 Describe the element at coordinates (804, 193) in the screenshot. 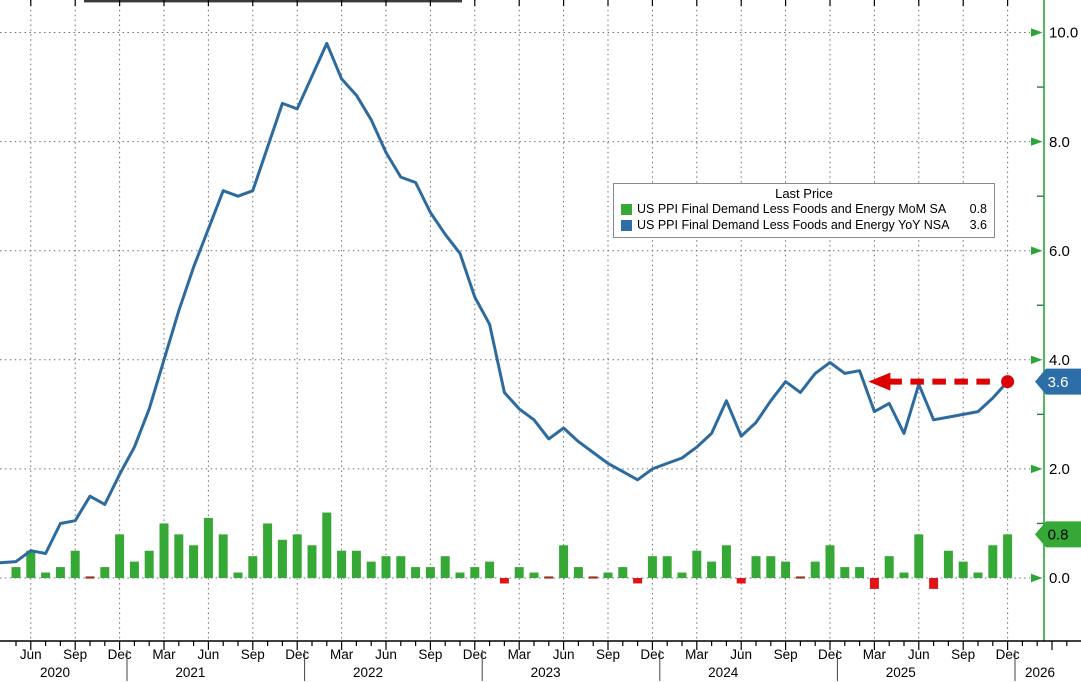

I see `legend-title: Last Price` at that location.